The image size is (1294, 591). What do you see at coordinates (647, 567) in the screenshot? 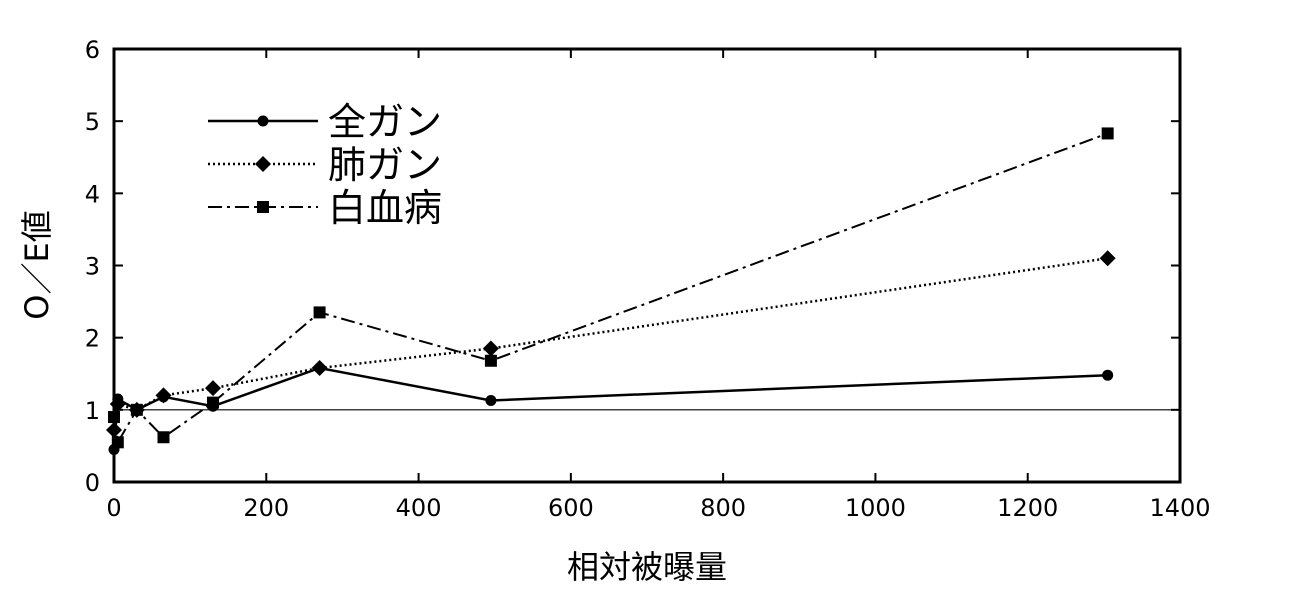
I see `x-axis-label: 相対被曝量` at bounding box center [647, 567].